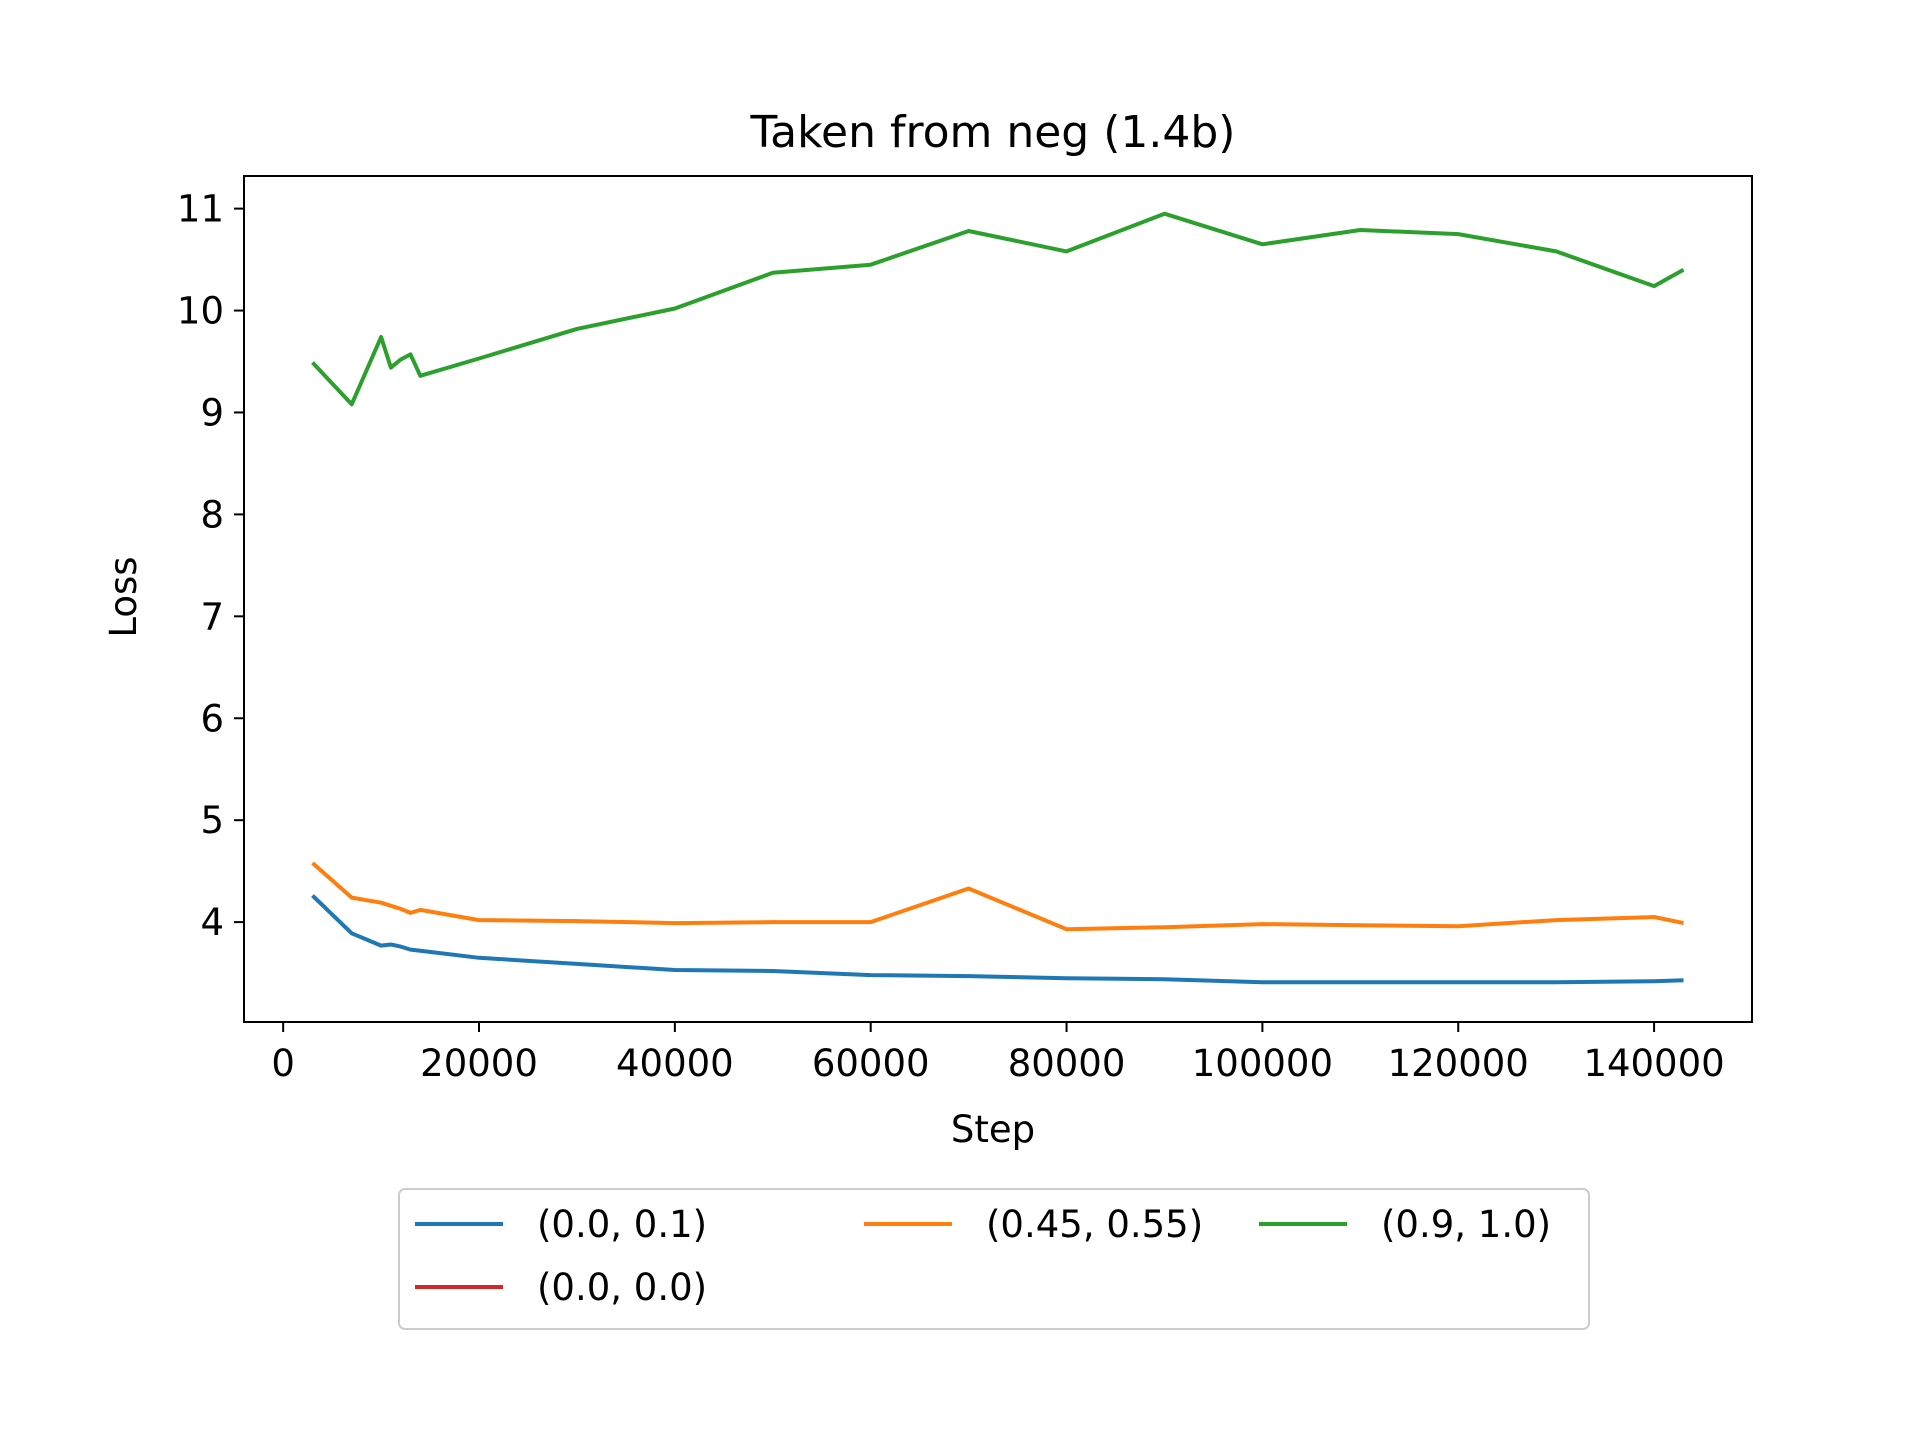 The width and height of the screenshot is (1920, 1440). I want to click on chart-title: Taken from neg (1.4b), so click(993, 132).